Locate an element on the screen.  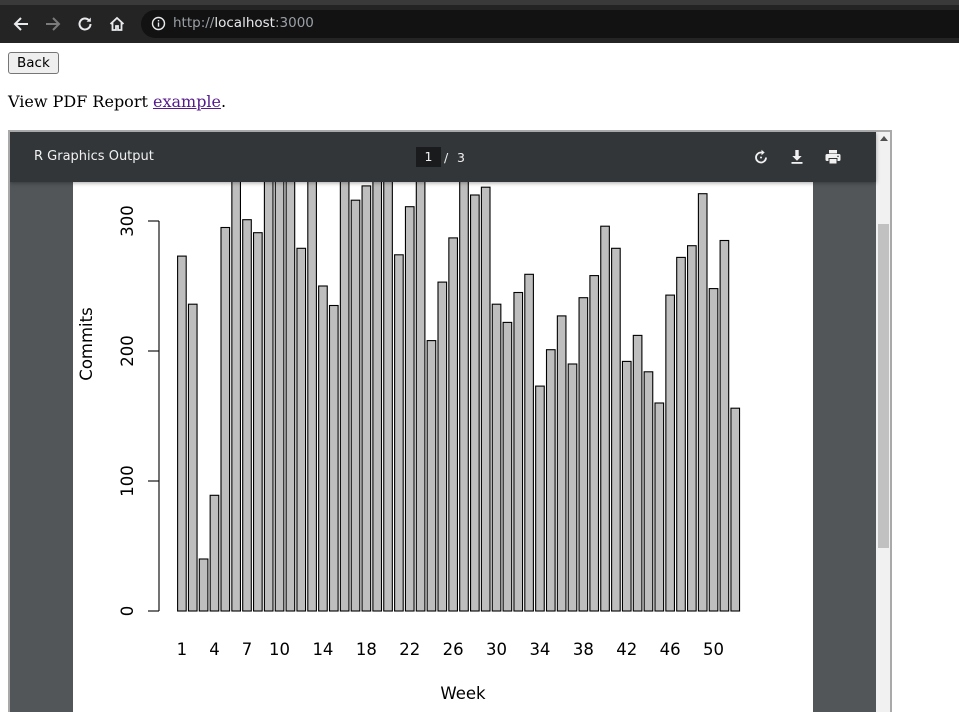
pdf-toolbar: R Graphics Output 1 / 3 is located at coordinates (443, 157).